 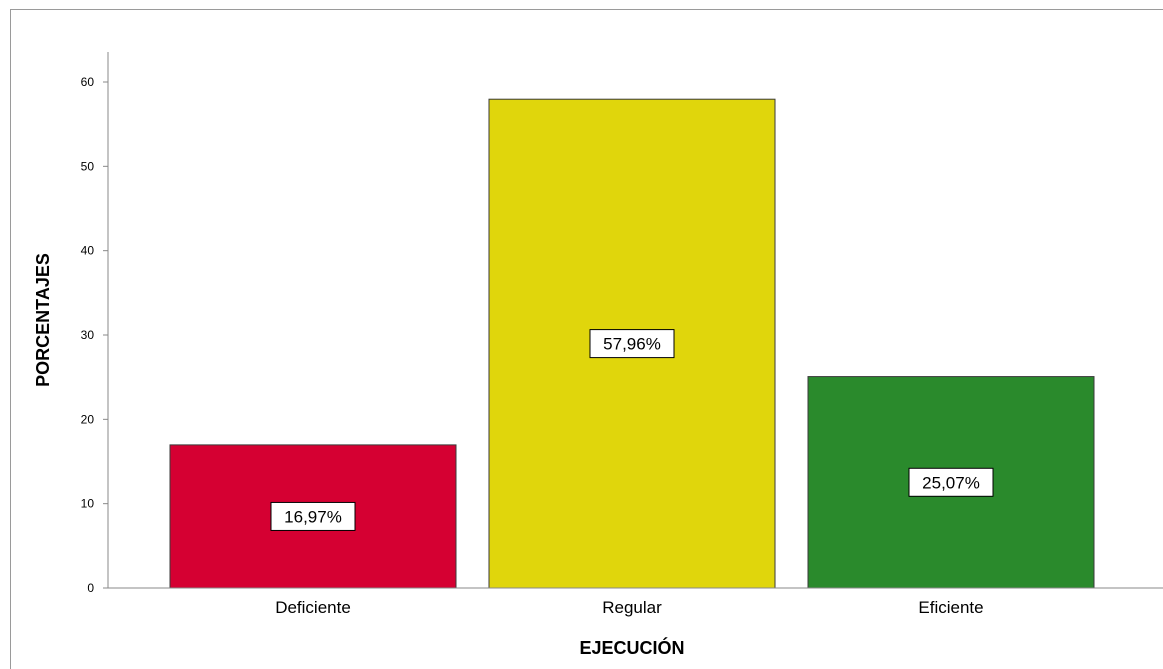 I want to click on data-label-text: 25,07%, so click(x=951, y=482).